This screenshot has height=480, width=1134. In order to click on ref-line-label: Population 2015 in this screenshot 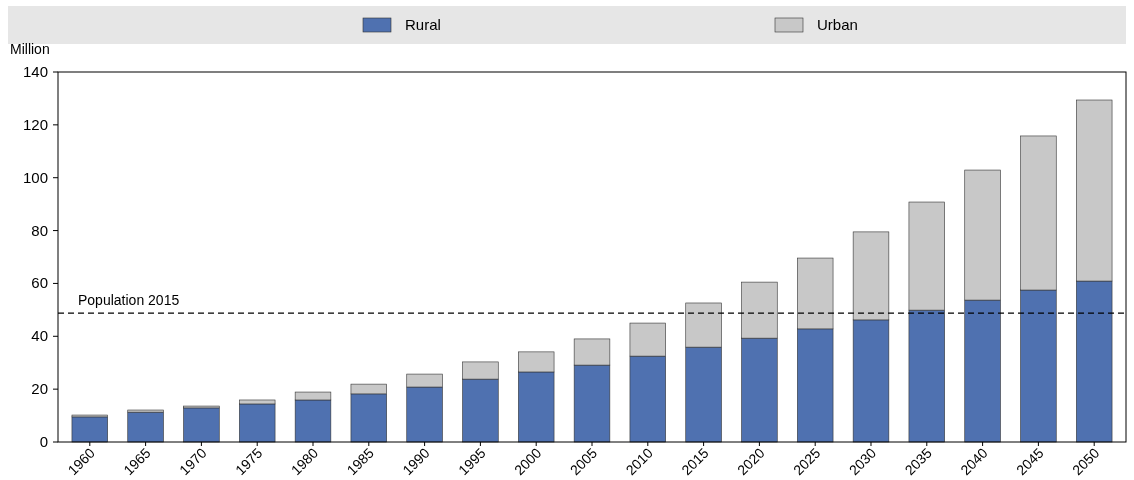, I will do `click(129, 300)`.